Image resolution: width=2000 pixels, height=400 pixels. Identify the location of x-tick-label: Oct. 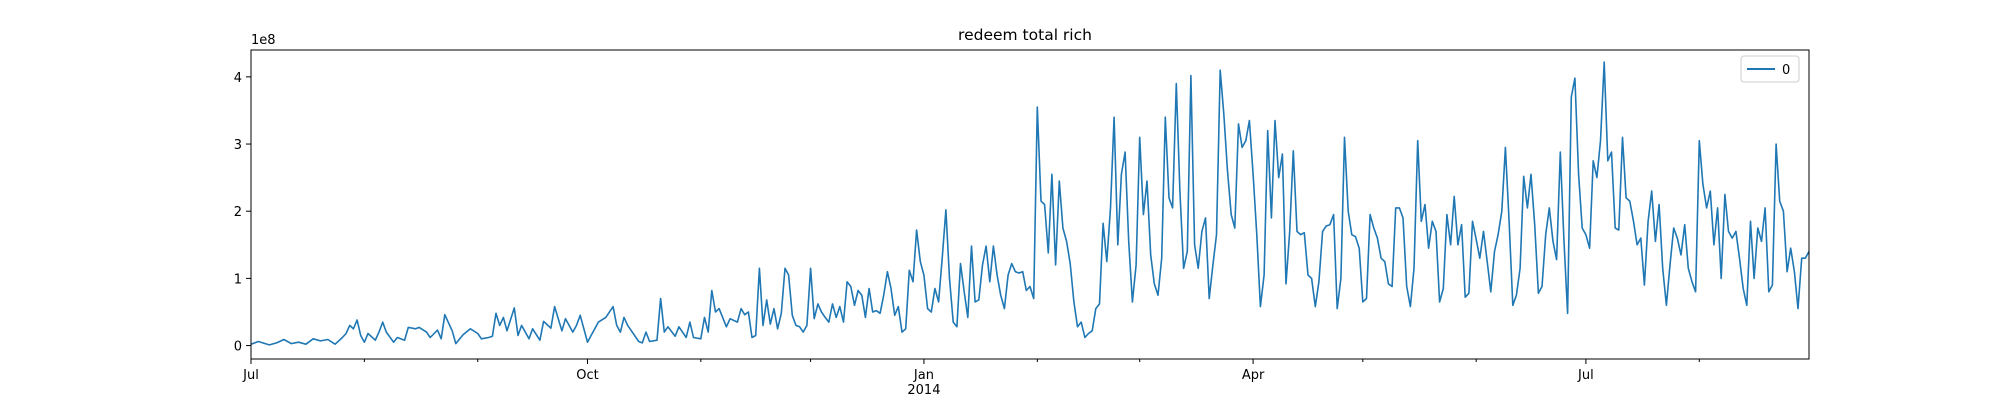
(587, 375).